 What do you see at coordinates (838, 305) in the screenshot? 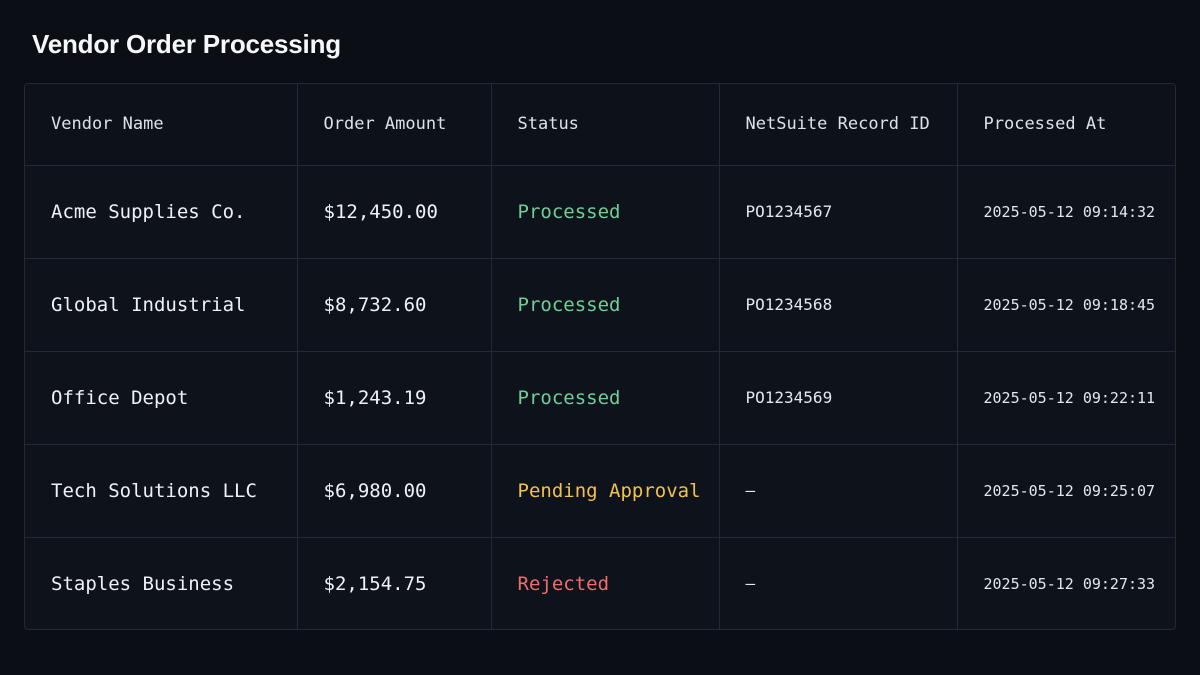
I see `record-id-cell: PO1234568` at bounding box center [838, 305].